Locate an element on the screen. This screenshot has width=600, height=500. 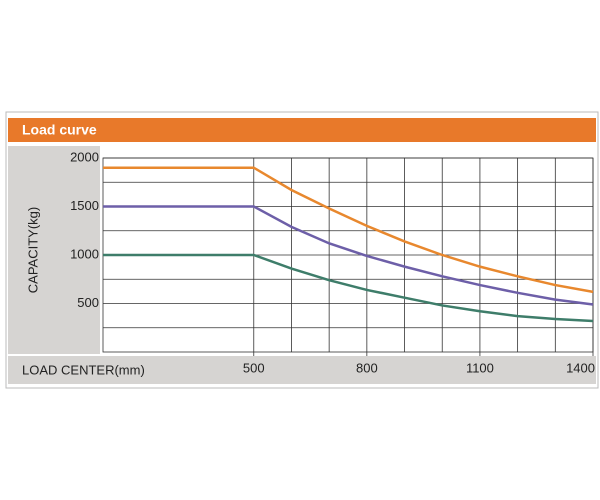
x-tick-label: 800 is located at coordinates (367, 367).